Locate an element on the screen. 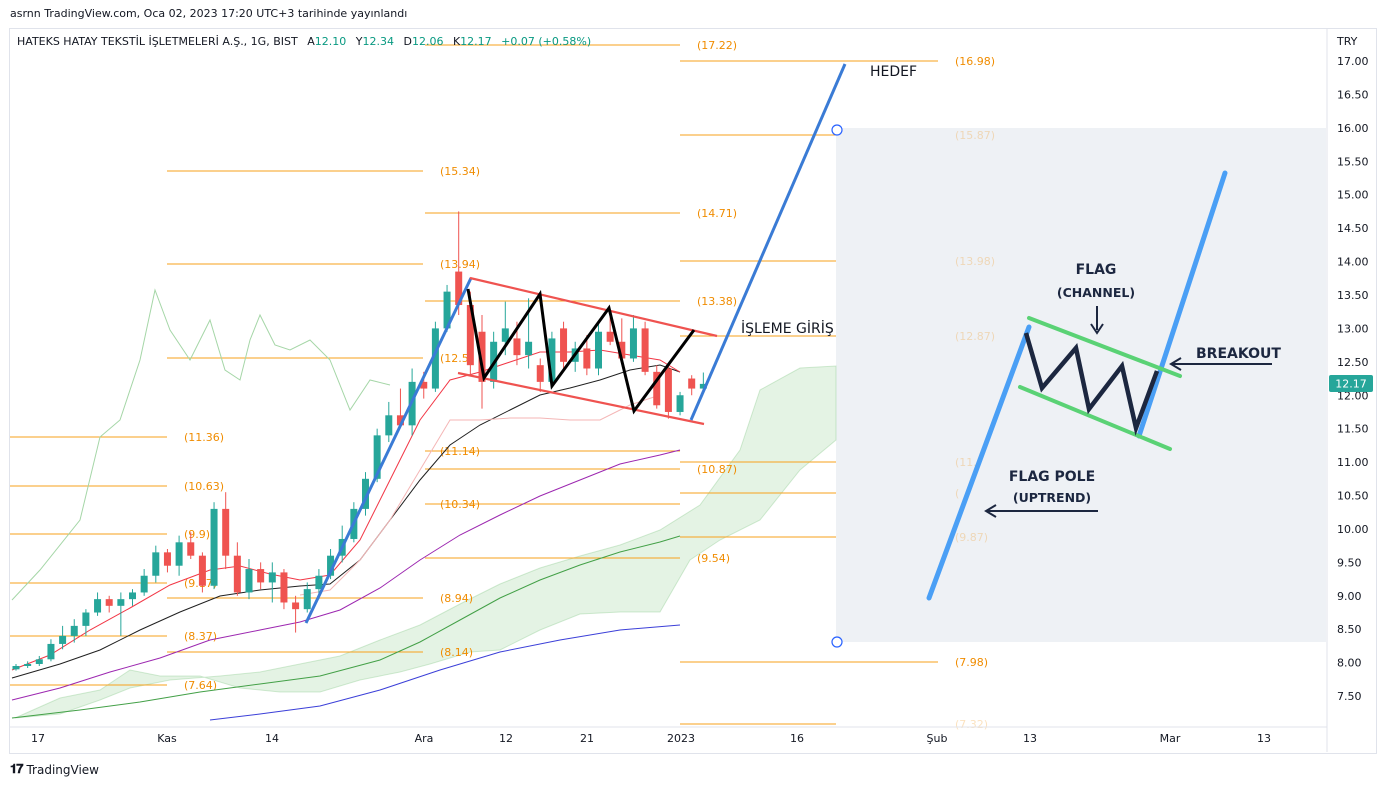  fib-level-label: (17.22) is located at coordinates (717, 45).